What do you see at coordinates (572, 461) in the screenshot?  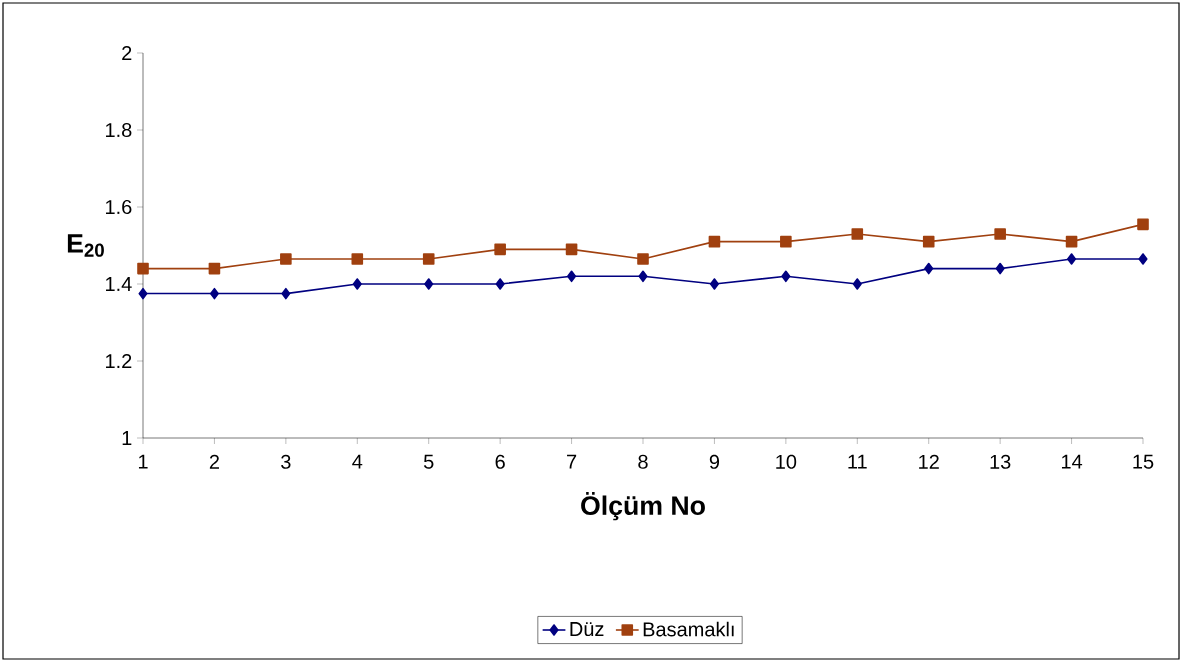 I see `x-tick-label: 7` at bounding box center [572, 461].